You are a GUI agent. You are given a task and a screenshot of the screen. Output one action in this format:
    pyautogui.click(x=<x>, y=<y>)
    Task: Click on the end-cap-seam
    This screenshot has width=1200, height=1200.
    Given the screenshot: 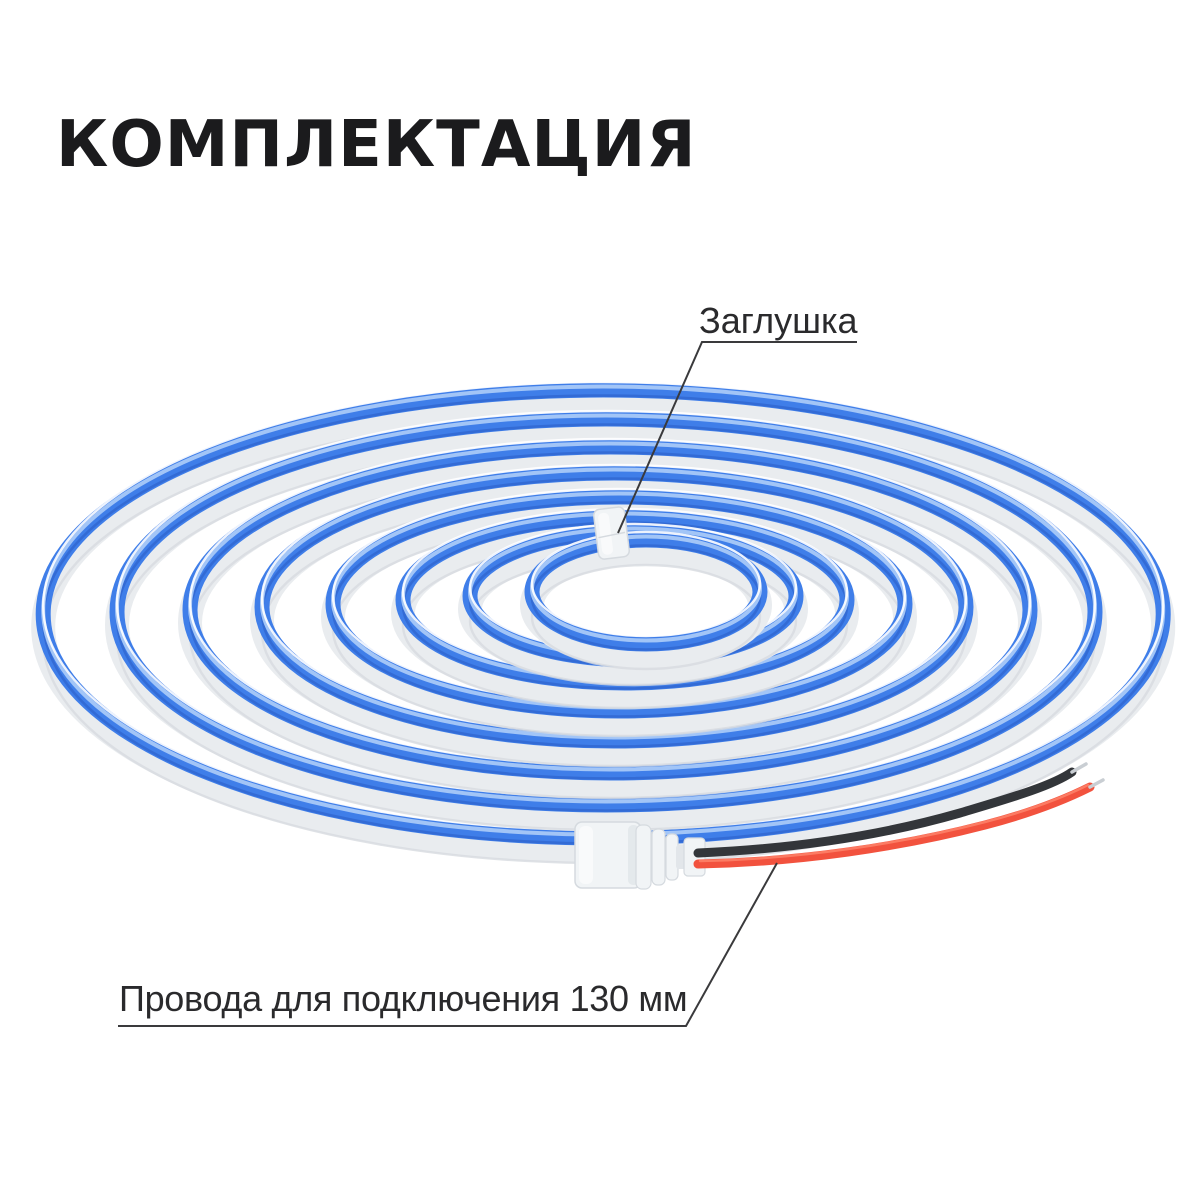 What is the action you would take?
    pyautogui.click(x=612, y=535)
    